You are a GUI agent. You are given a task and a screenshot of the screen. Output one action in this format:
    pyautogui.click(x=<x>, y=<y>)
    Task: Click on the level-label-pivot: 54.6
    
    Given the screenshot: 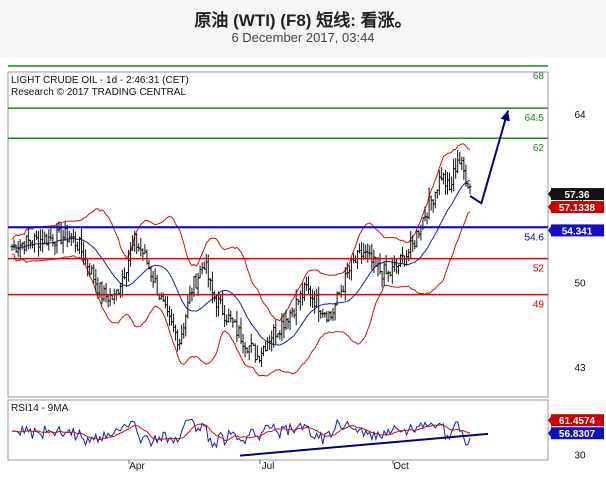 What is the action you would take?
    pyautogui.click(x=535, y=237)
    